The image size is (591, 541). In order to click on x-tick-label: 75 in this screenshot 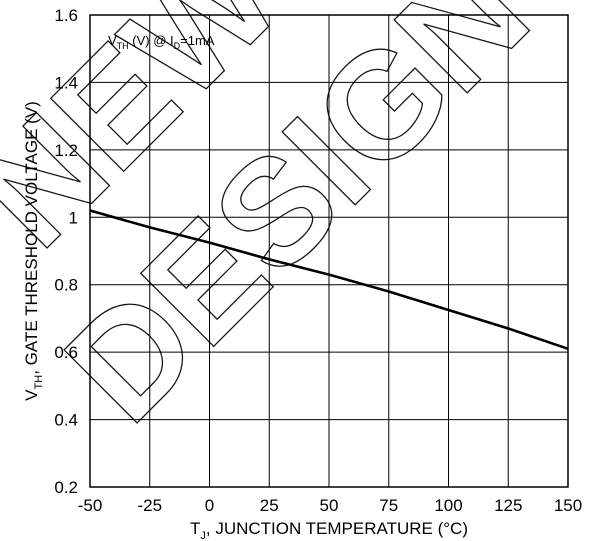, I will do `click(388, 505)`.